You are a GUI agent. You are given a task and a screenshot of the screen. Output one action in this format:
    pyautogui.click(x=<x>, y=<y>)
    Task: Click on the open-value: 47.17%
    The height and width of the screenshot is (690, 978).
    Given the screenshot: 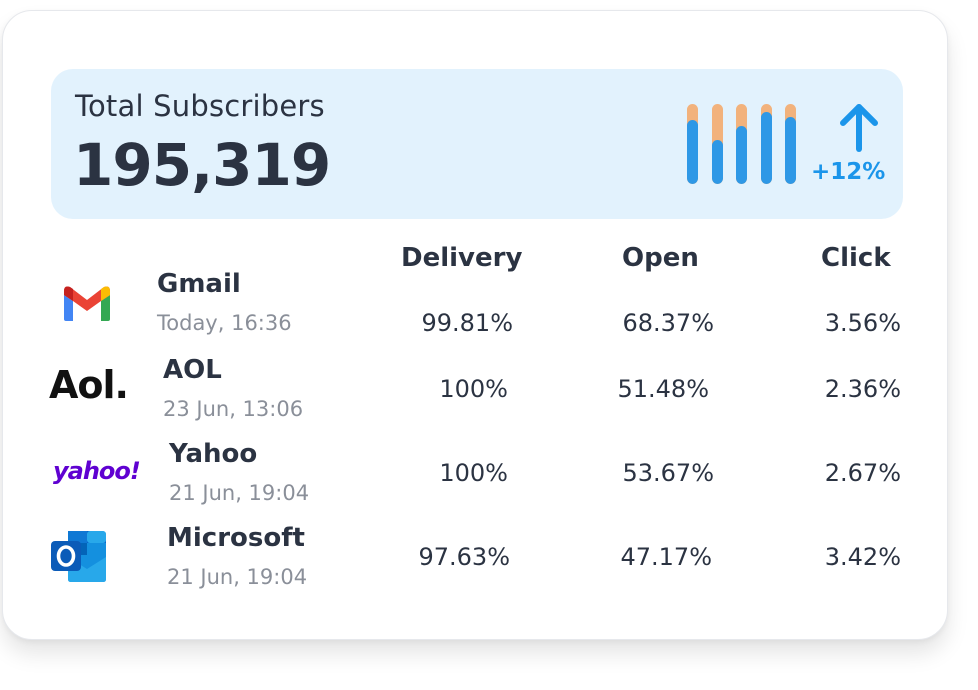 What is the action you would take?
    pyautogui.click(x=666, y=557)
    